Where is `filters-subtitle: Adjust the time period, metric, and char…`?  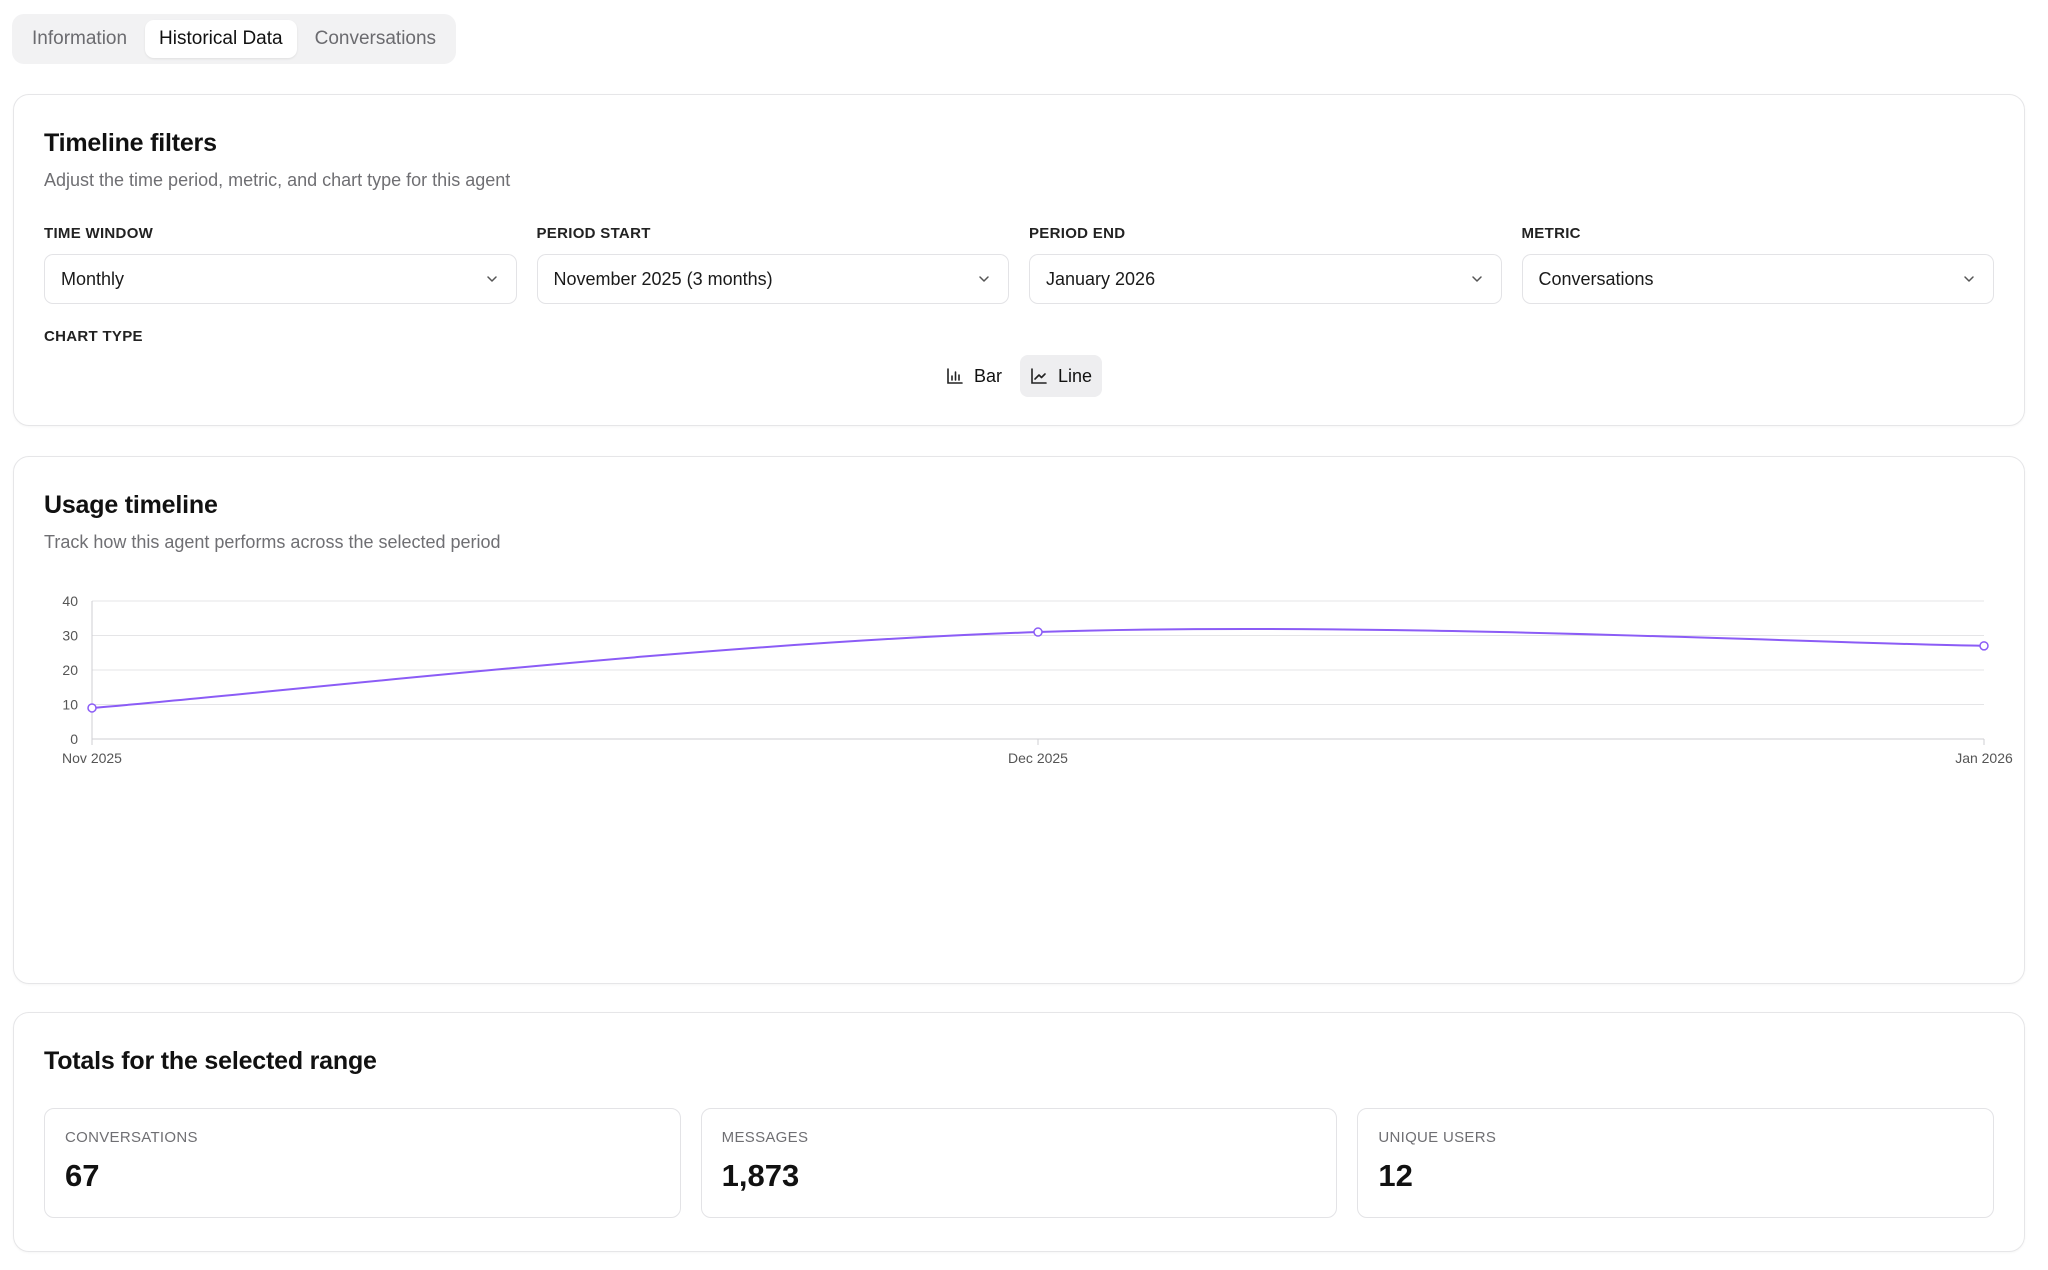 filters-subtitle: Adjust the time period, metric, and char… is located at coordinates (277, 180).